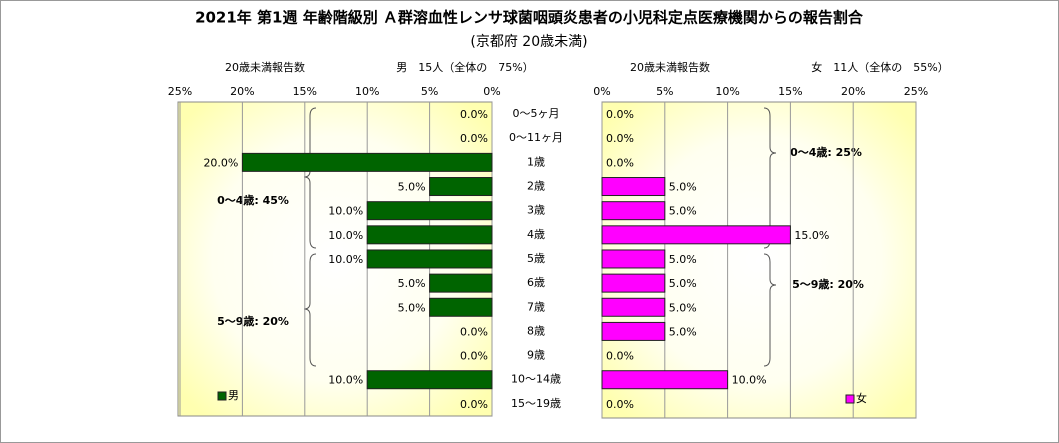 This screenshot has height=443, width=1059. I want to click on category-label: 6歳, so click(536, 282).